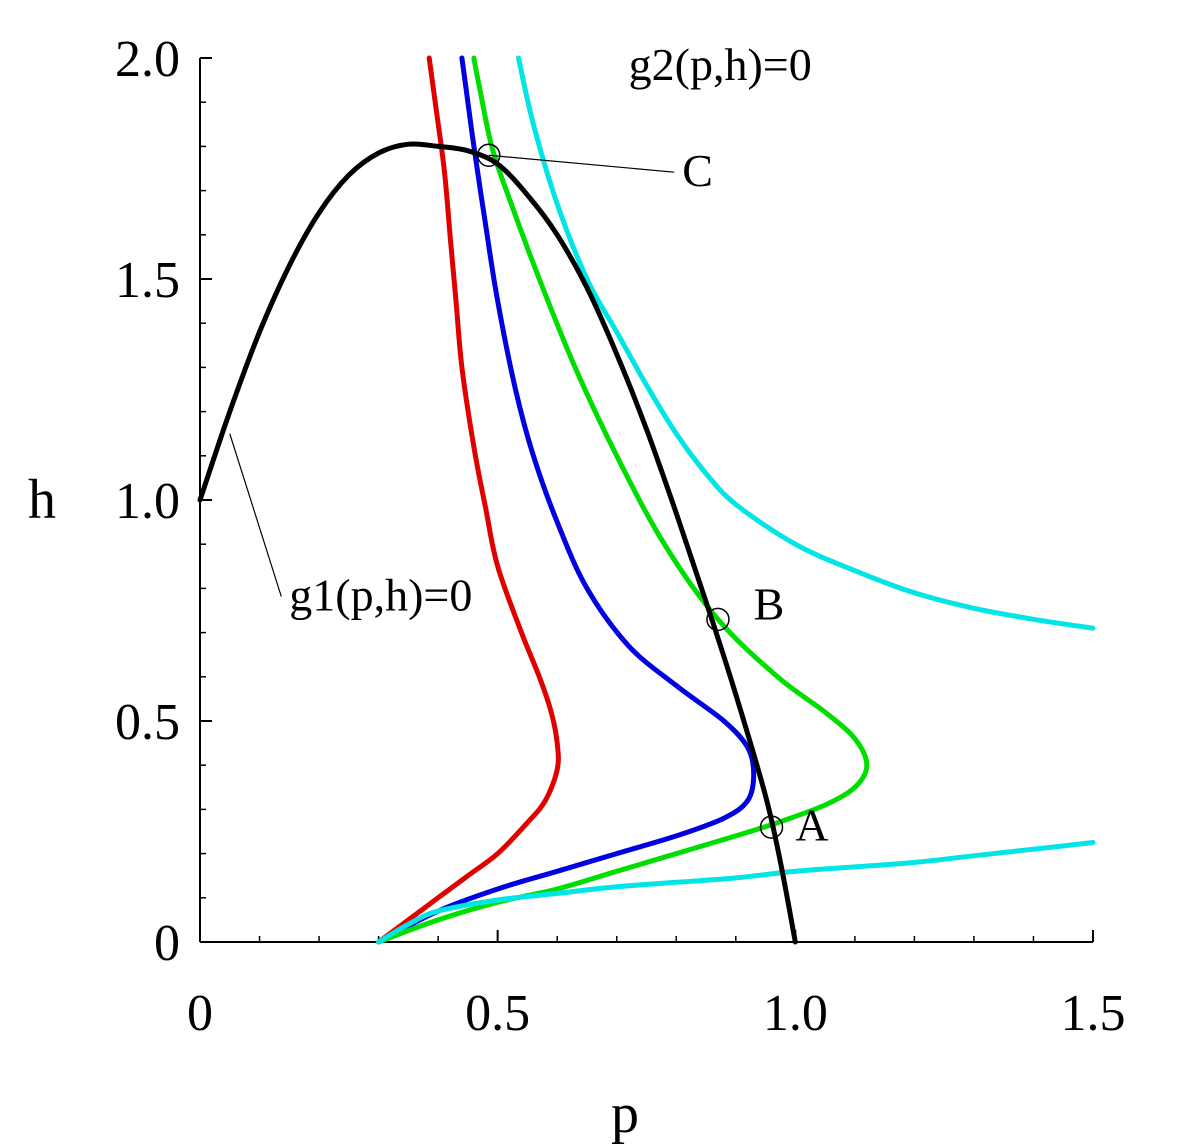  Describe the element at coordinates (736, 892) in the screenshot. I see `series-g2-cyan-lower` at that location.